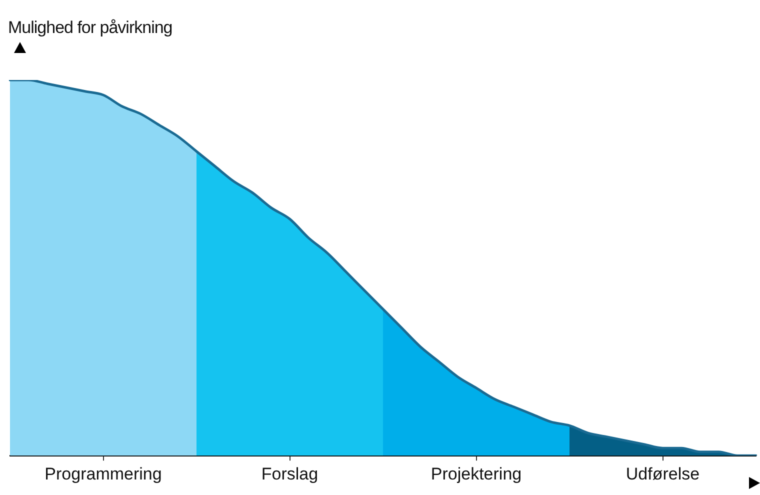 This screenshot has width=760, height=495. I want to click on x-tick-label: Udførelse, so click(663, 474).